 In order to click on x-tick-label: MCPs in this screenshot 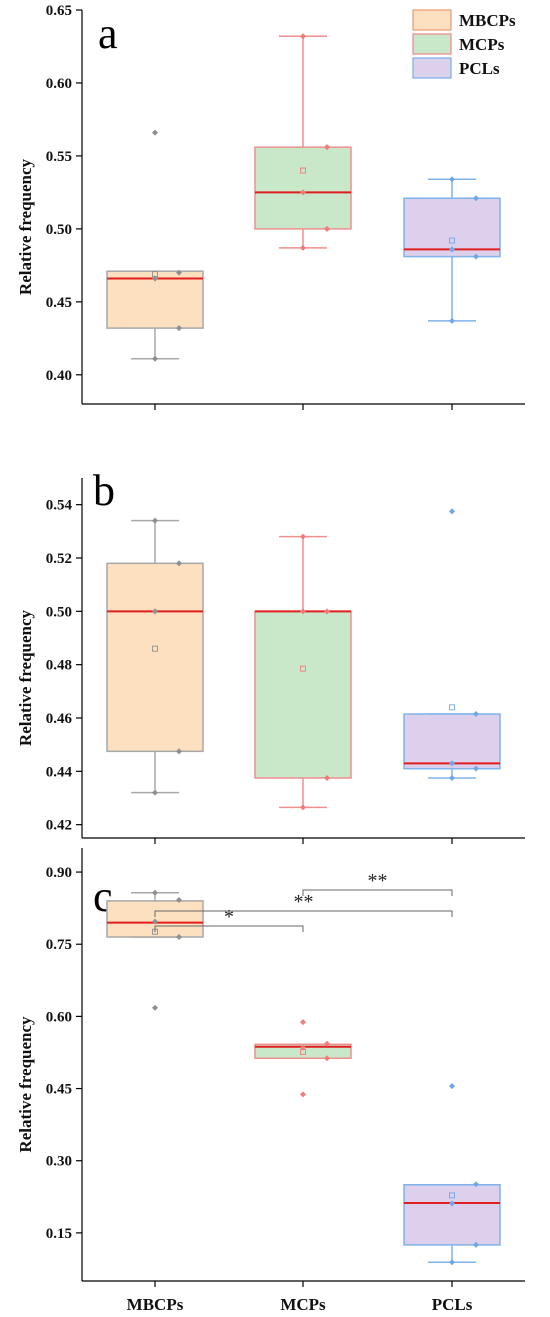, I will do `click(303, 1304)`.